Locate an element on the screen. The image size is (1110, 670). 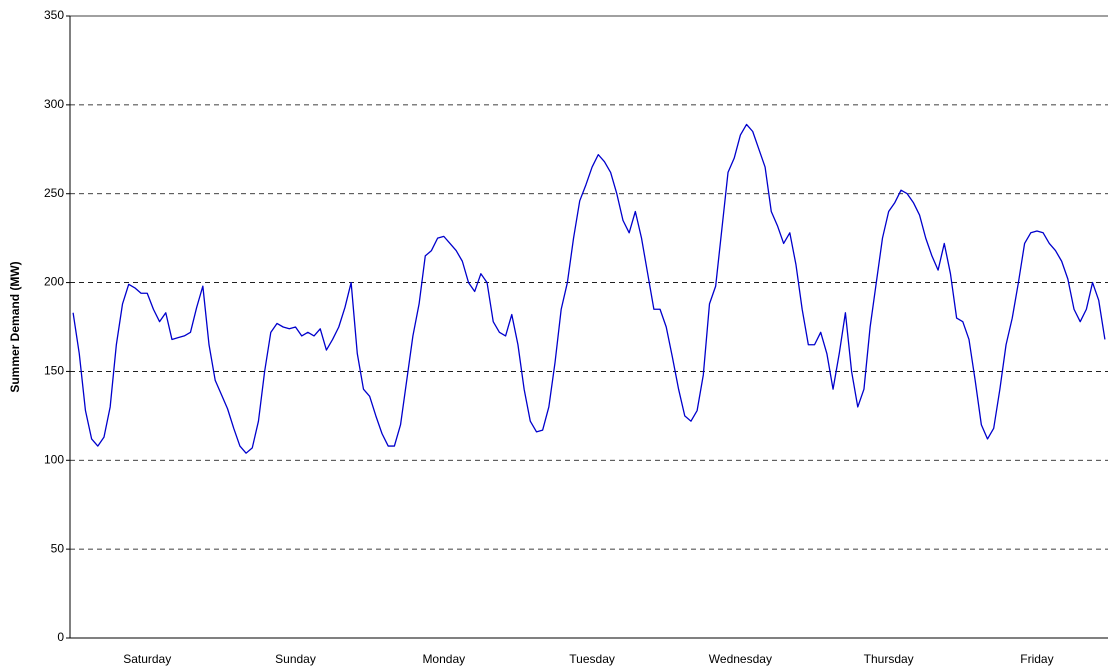
y-tick-label: 250 is located at coordinates (54, 193).